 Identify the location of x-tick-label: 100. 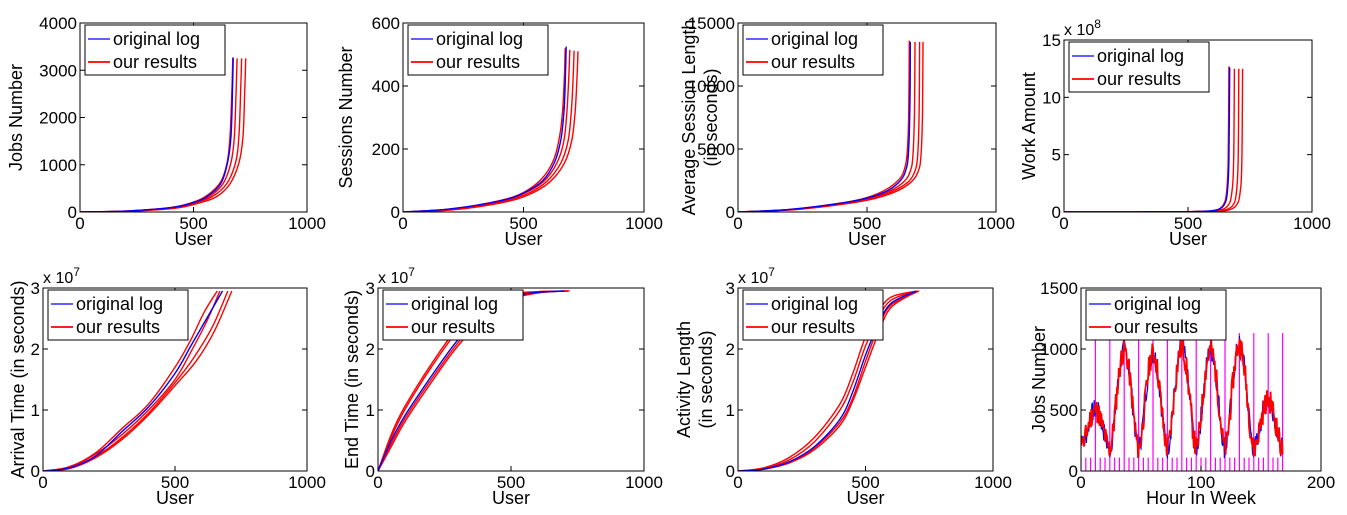
(1201, 482).